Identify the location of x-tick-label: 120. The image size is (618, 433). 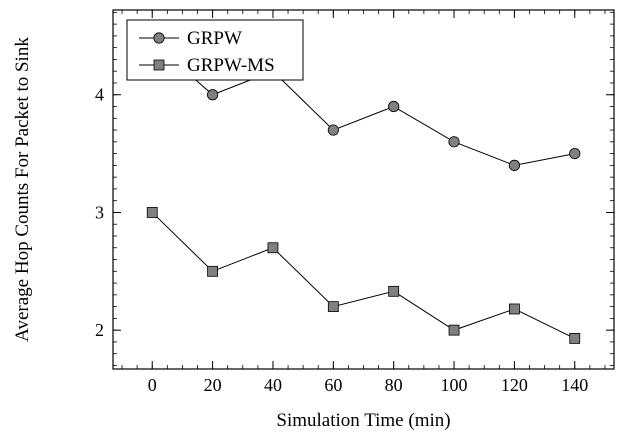
(514, 385).